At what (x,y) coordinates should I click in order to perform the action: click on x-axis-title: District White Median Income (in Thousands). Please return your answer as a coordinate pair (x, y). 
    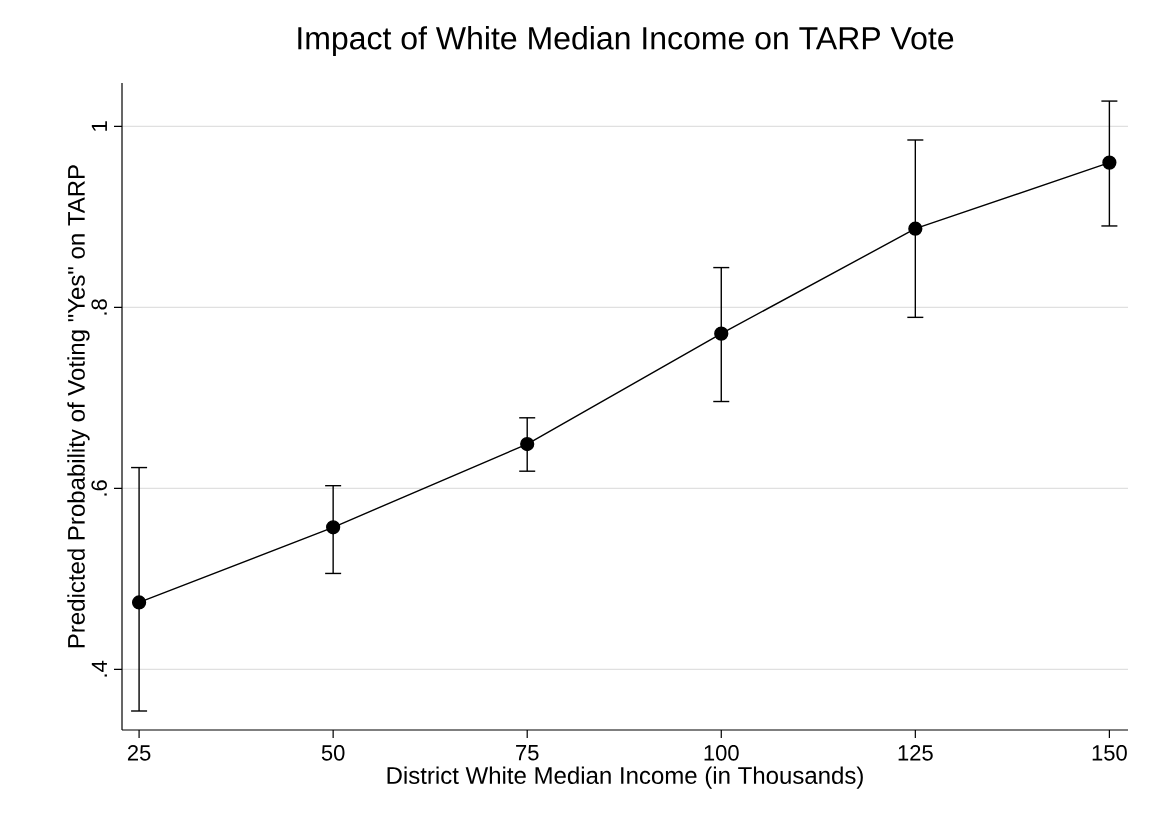
    Looking at the image, I should click on (625, 777).